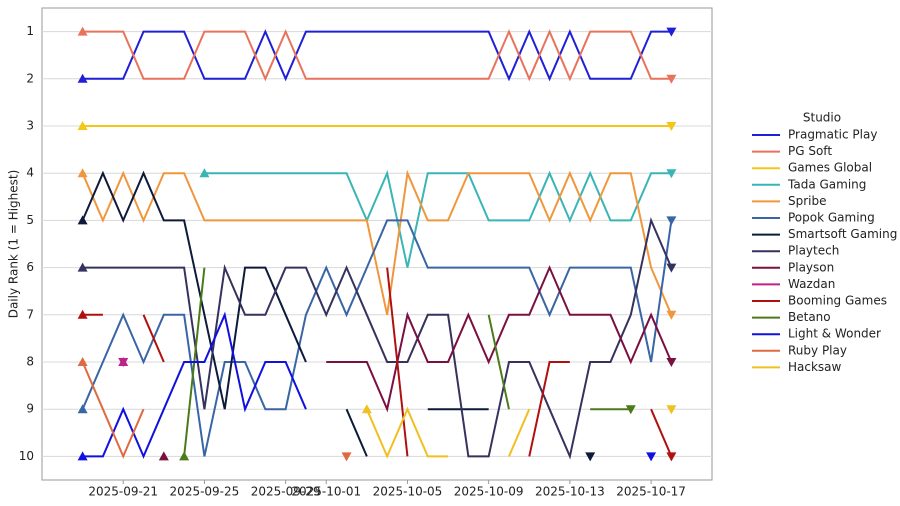 The image size is (900, 506). Describe the element at coordinates (286, 492) in the screenshot. I see `x-tick-label: 2025-09-29` at that location.